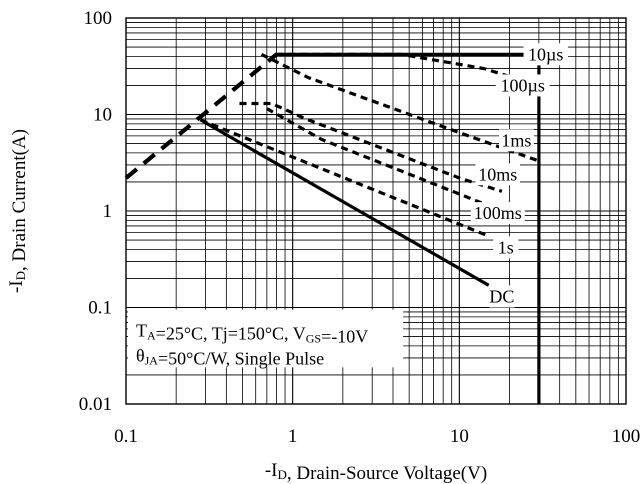  I want to click on series-label-text: 1ms, so click(516, 140).